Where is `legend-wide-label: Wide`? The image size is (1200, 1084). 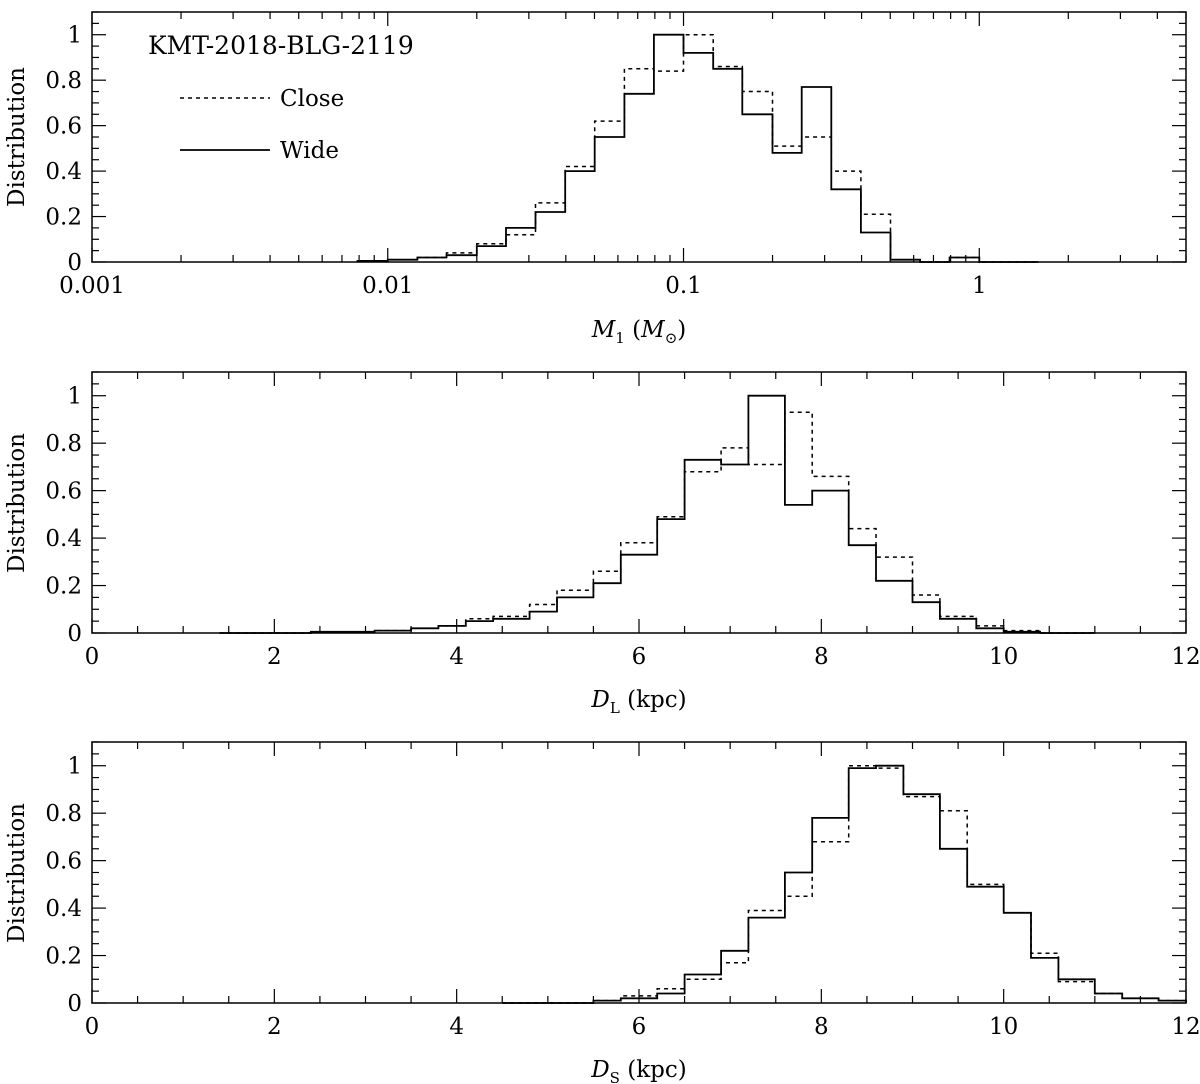 legend-wide-label: Wide is located at coordinates (309, 151).